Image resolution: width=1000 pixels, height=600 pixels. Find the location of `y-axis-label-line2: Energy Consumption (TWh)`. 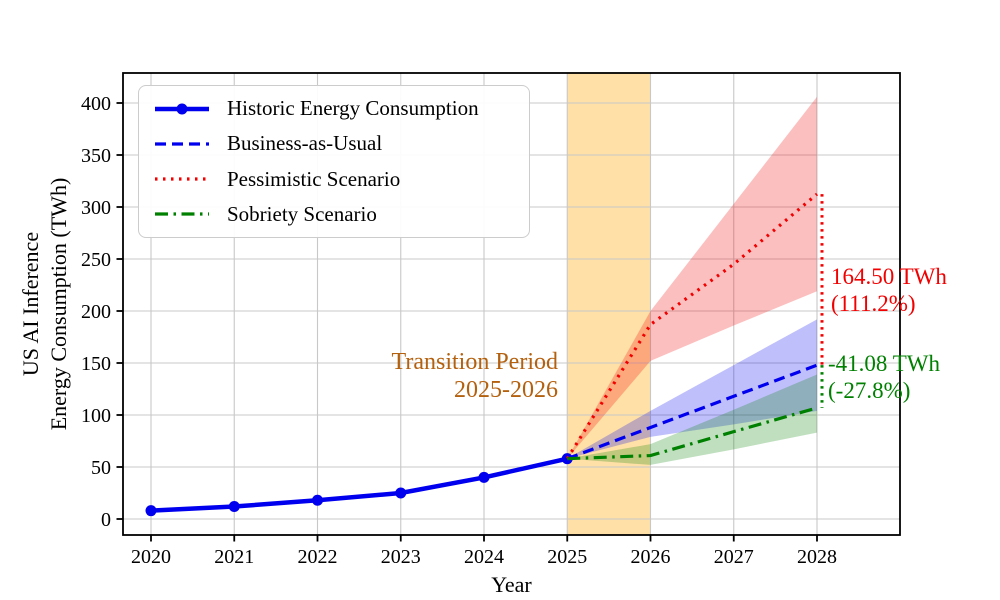

y-axis-label-line2: Energy Consumption (TWh) is located at coordinates (58, 304).